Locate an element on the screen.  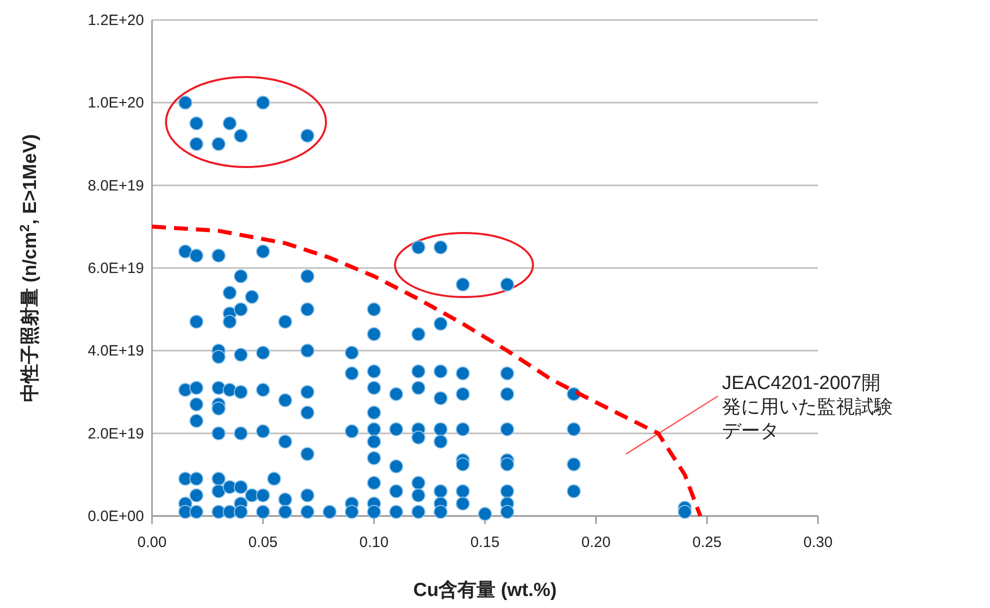
x-axis-title: Cu含有量 (wt.%) is located at coordinates (485, 590).